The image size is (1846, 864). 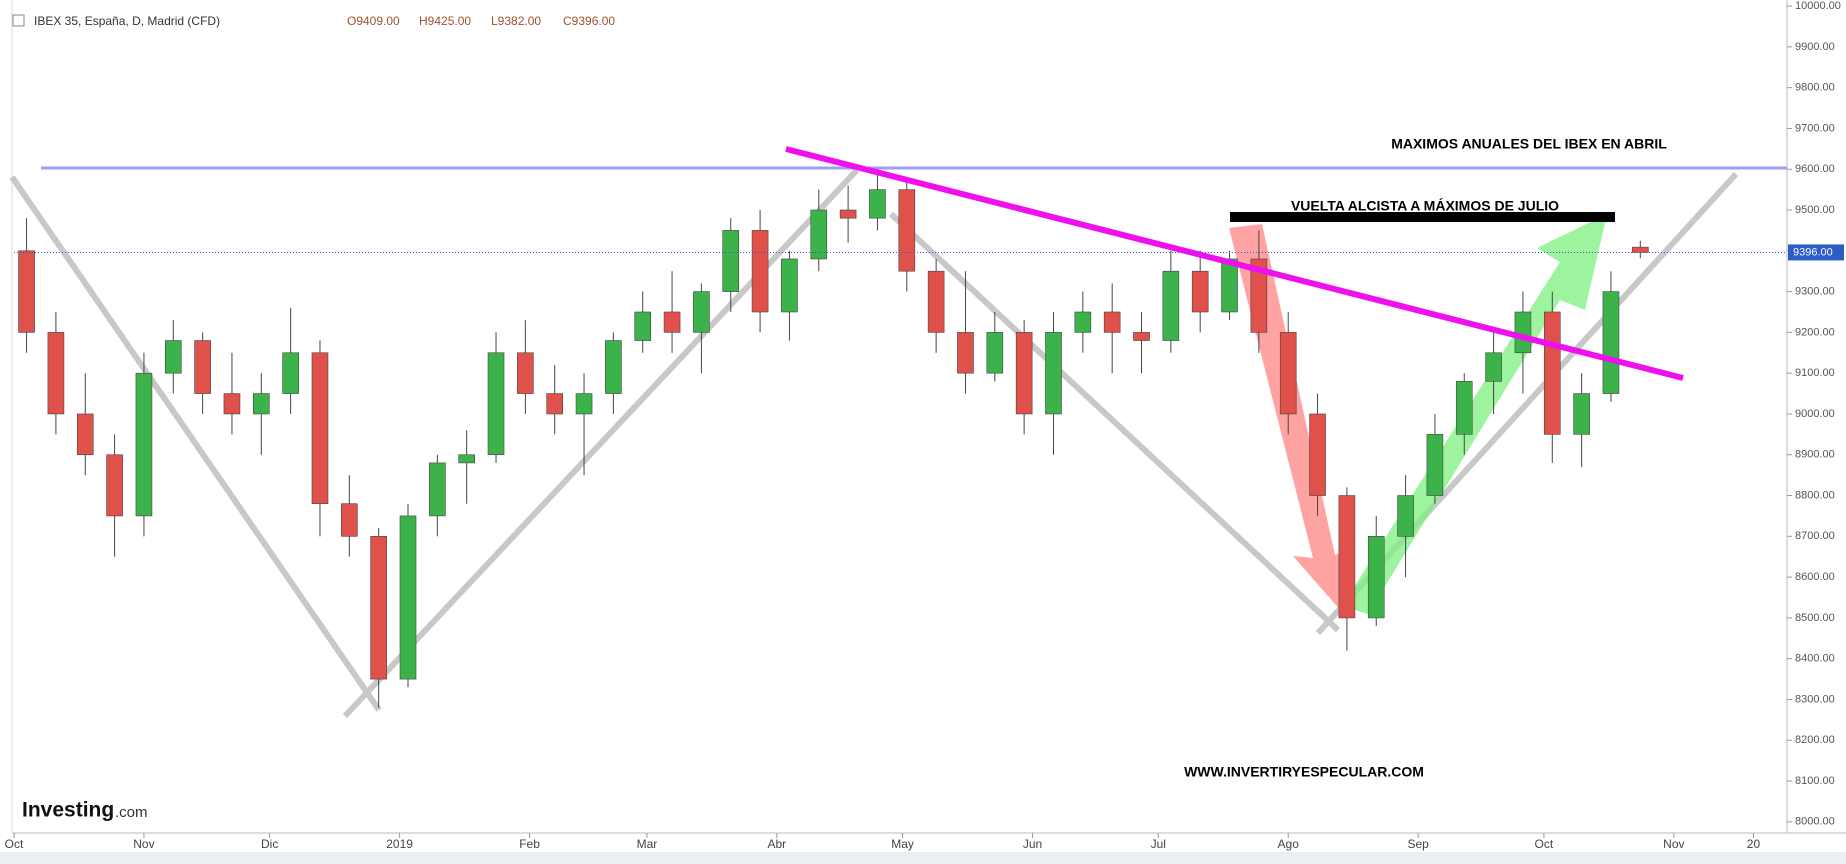 What do you see at coordinates (1815, 822) in the screenshot?
I see `y-tick-label: 8000.00` at bounding box center [1815, 822].